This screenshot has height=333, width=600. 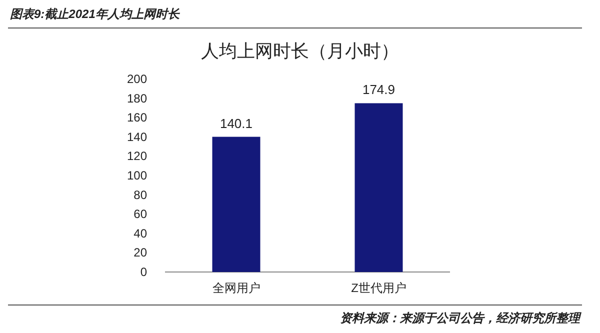 What do you see at coordinates (137, 175) in the screenshot?
I see `y-tick-label: 100` at bounding box center [137, 175].